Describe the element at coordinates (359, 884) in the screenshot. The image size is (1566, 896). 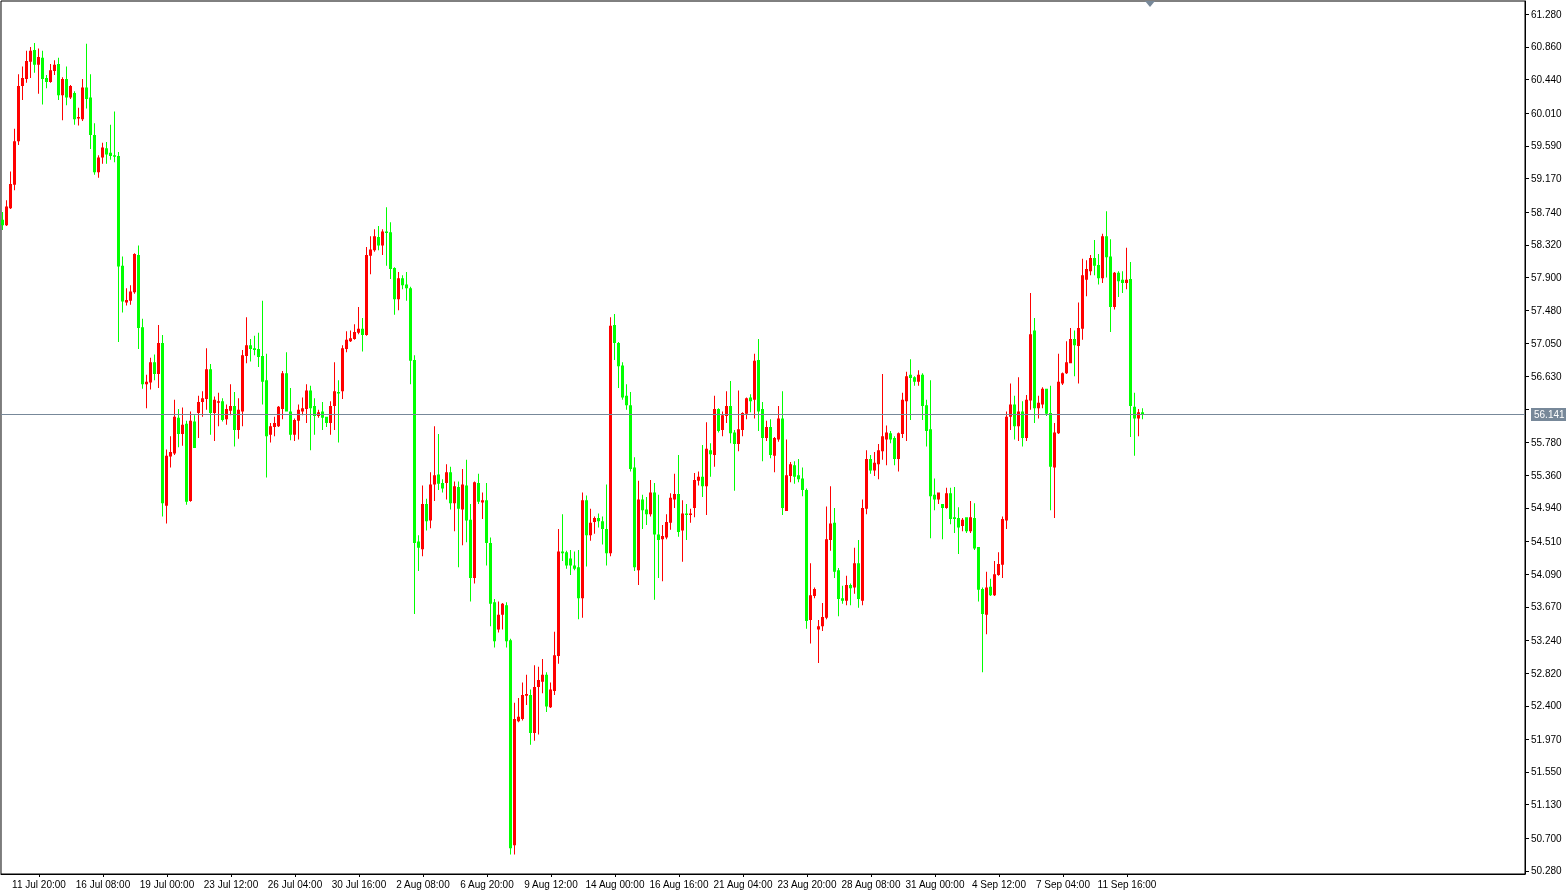
I see `x-tick-label: 30 Jul 16:00` at that location.